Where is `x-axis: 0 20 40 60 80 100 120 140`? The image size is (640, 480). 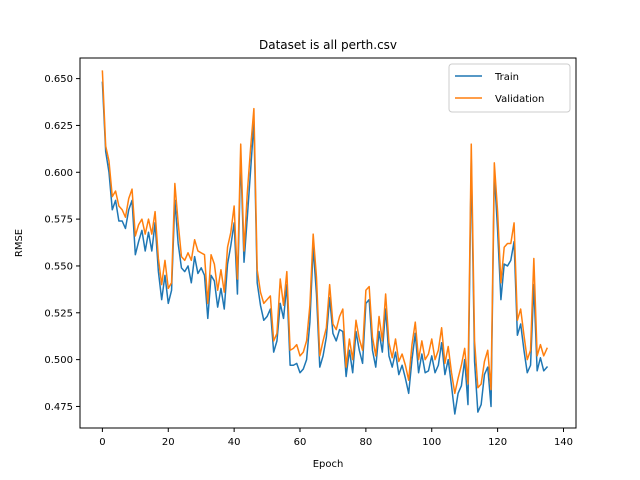 x-axis: 0 20 40 60 80 100 120 140 is located at coordinates (336, 438).